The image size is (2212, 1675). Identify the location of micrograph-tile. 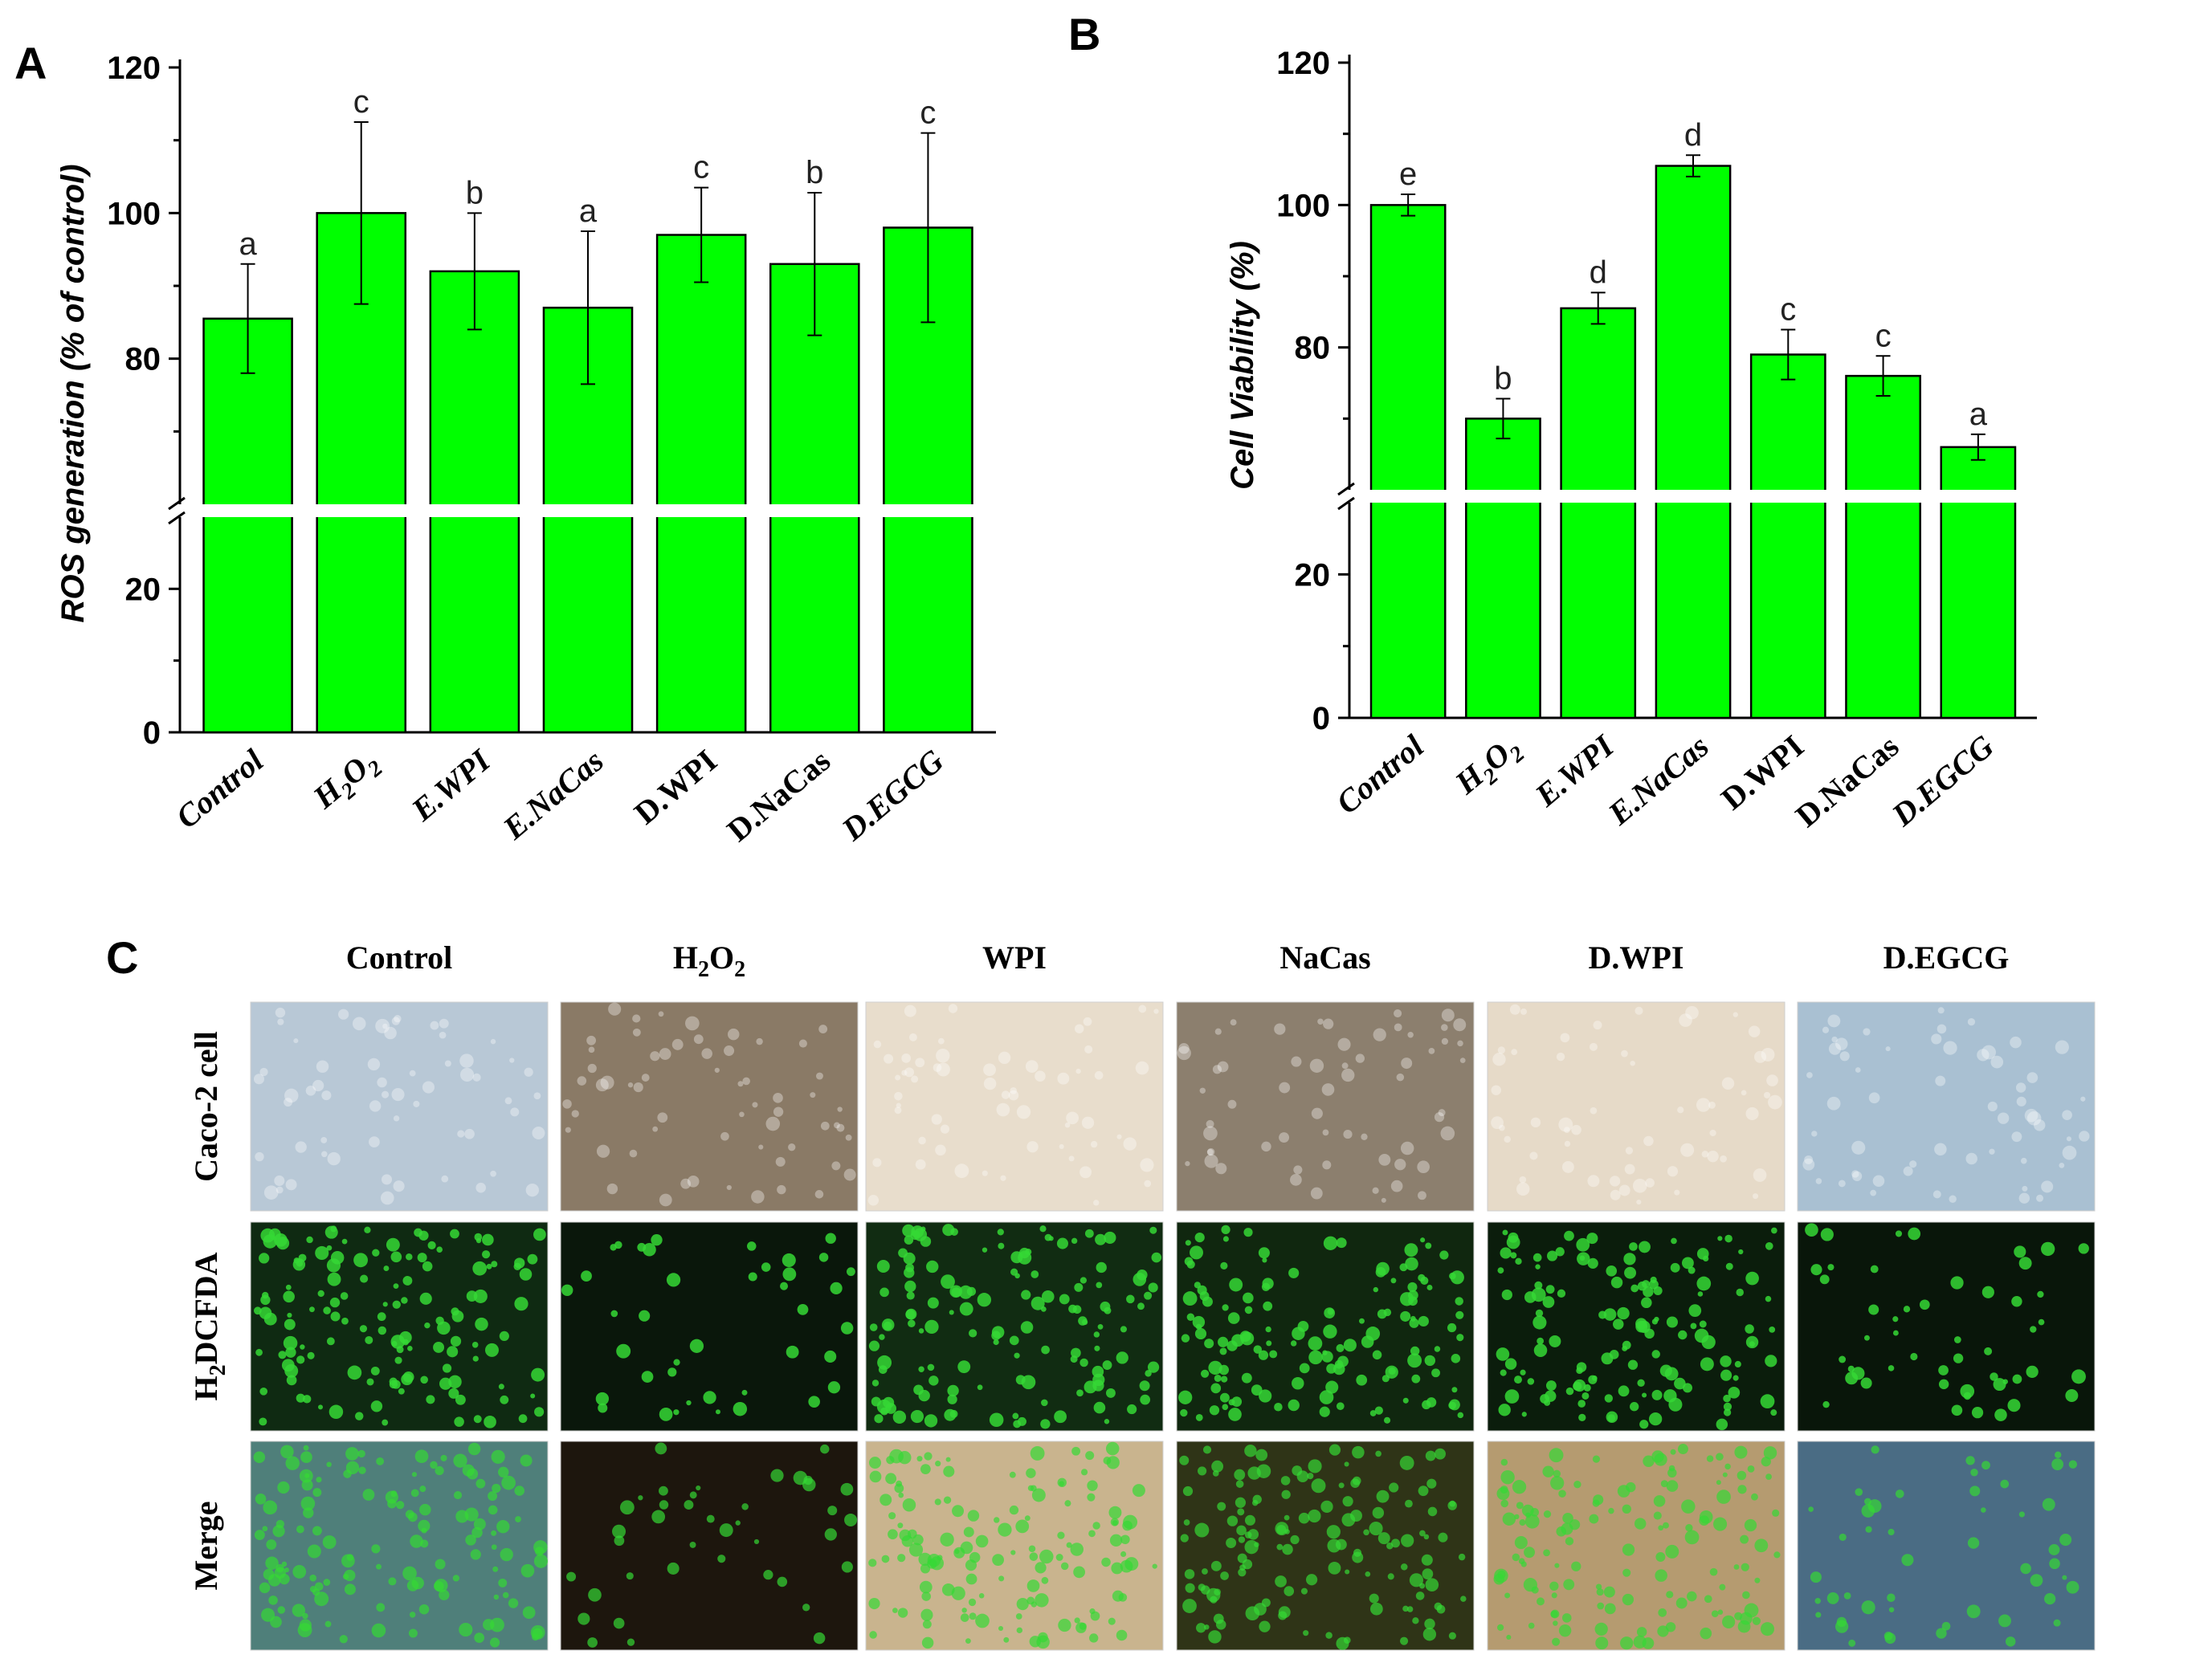
(1014, 1546).